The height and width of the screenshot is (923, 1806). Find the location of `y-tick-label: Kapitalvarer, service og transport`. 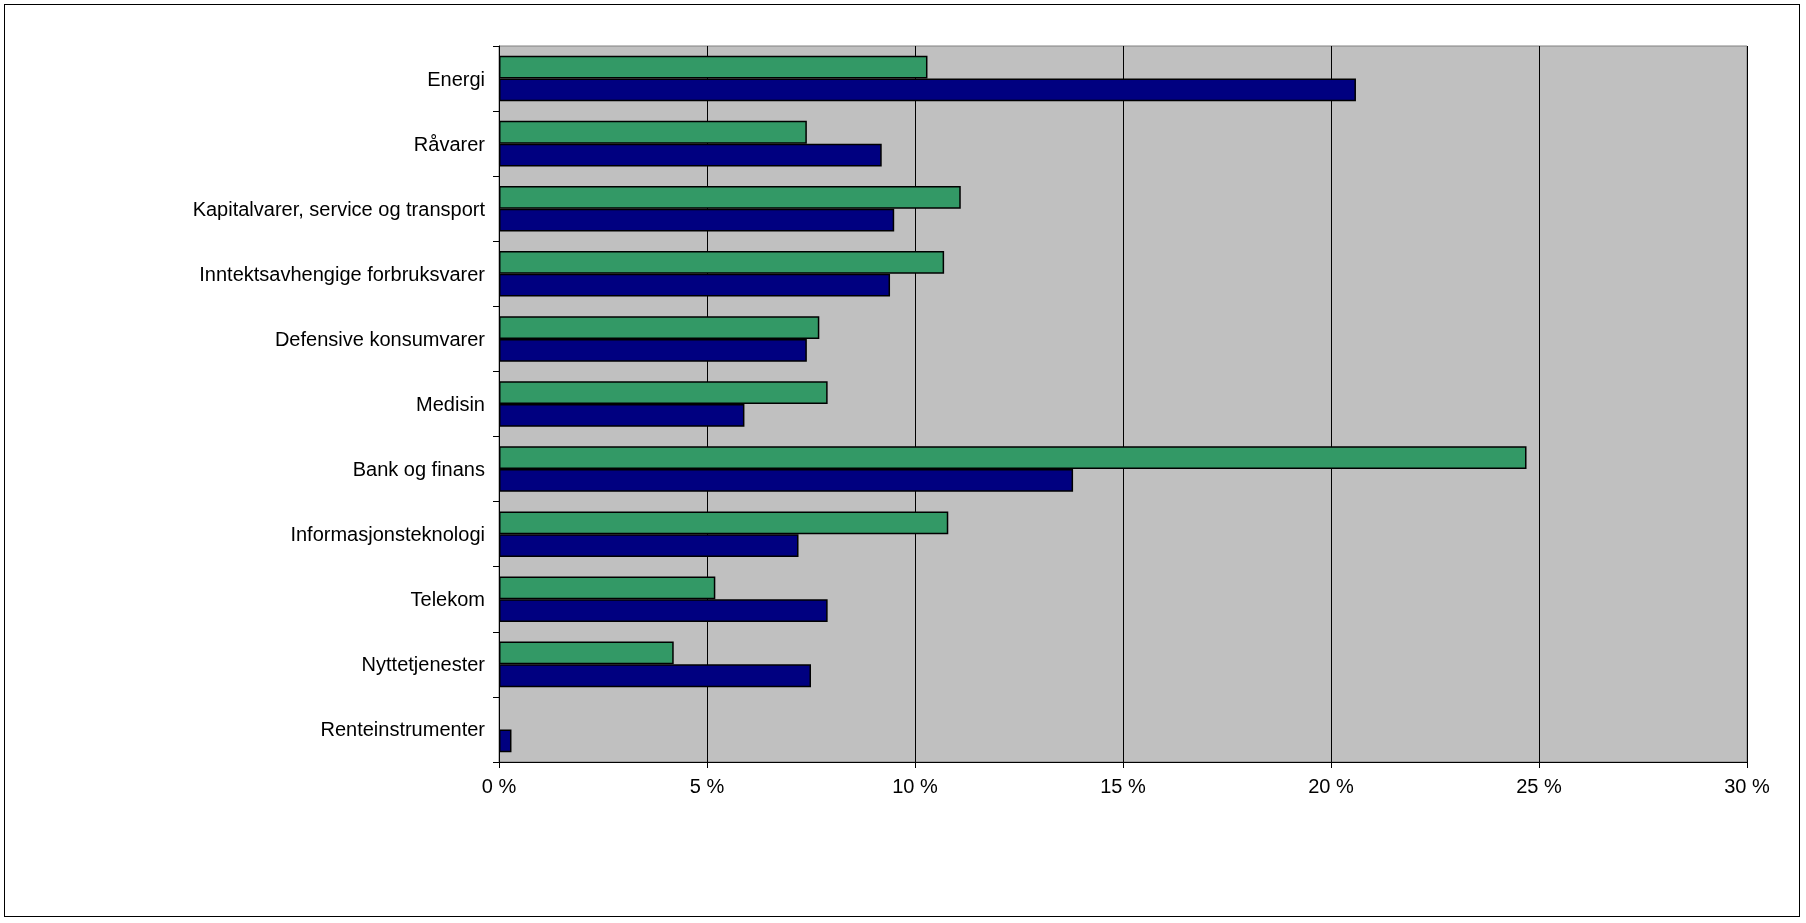

y-tick-label: Kapitalvarer, service og transport is located at coordinates (339, 208).